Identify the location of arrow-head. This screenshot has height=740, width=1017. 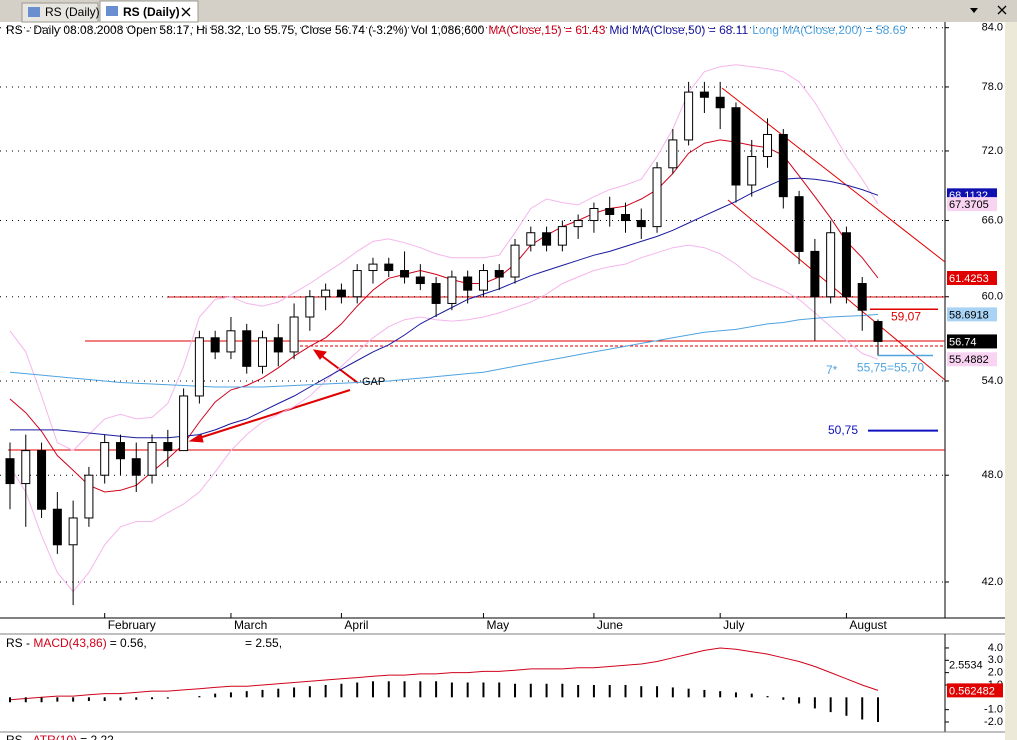
(319, 354).